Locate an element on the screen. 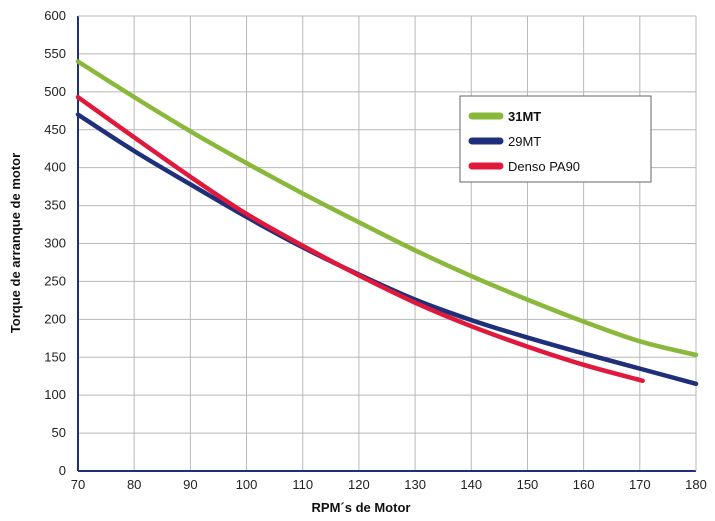 This screenshot has width=715, height=521. y-axis-label: Torque de arranque de motor is located at coordinates (15, 243).